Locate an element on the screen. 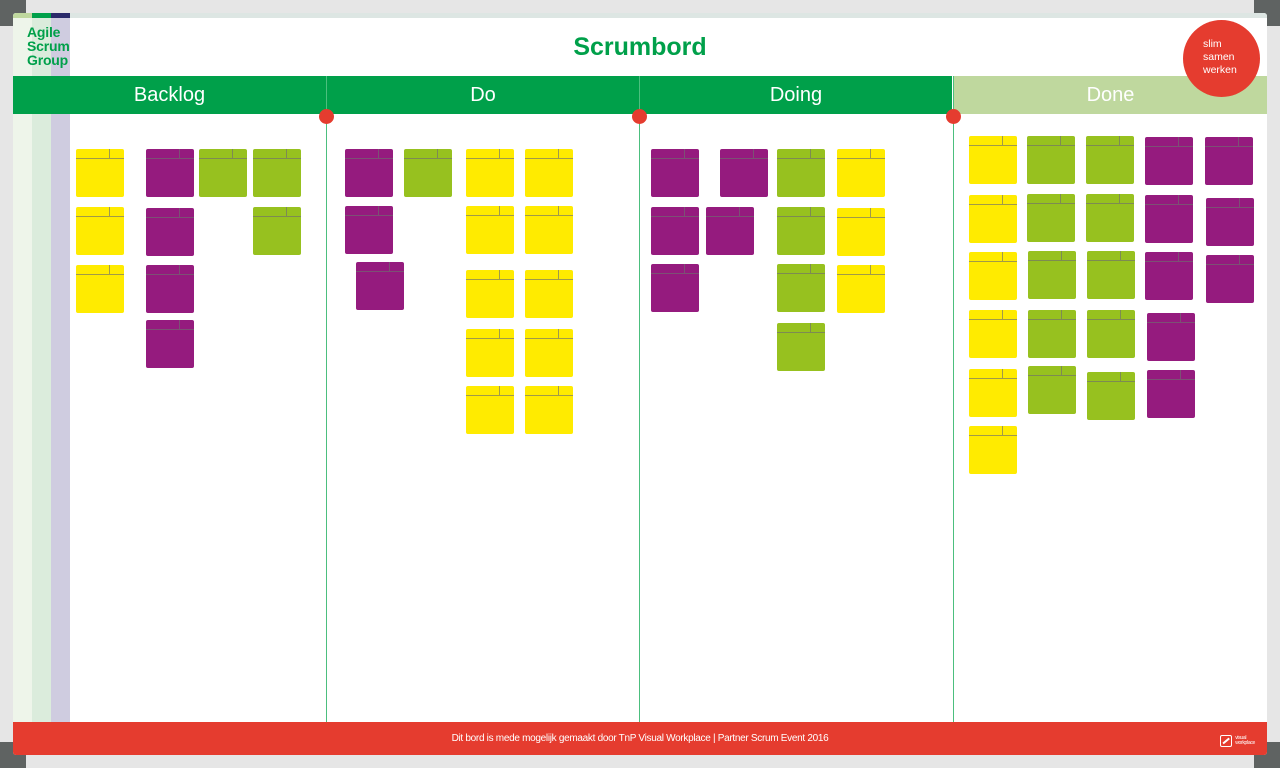 The image size is (1280, 768). logo-line: Group is located at coordinates (47, 60).